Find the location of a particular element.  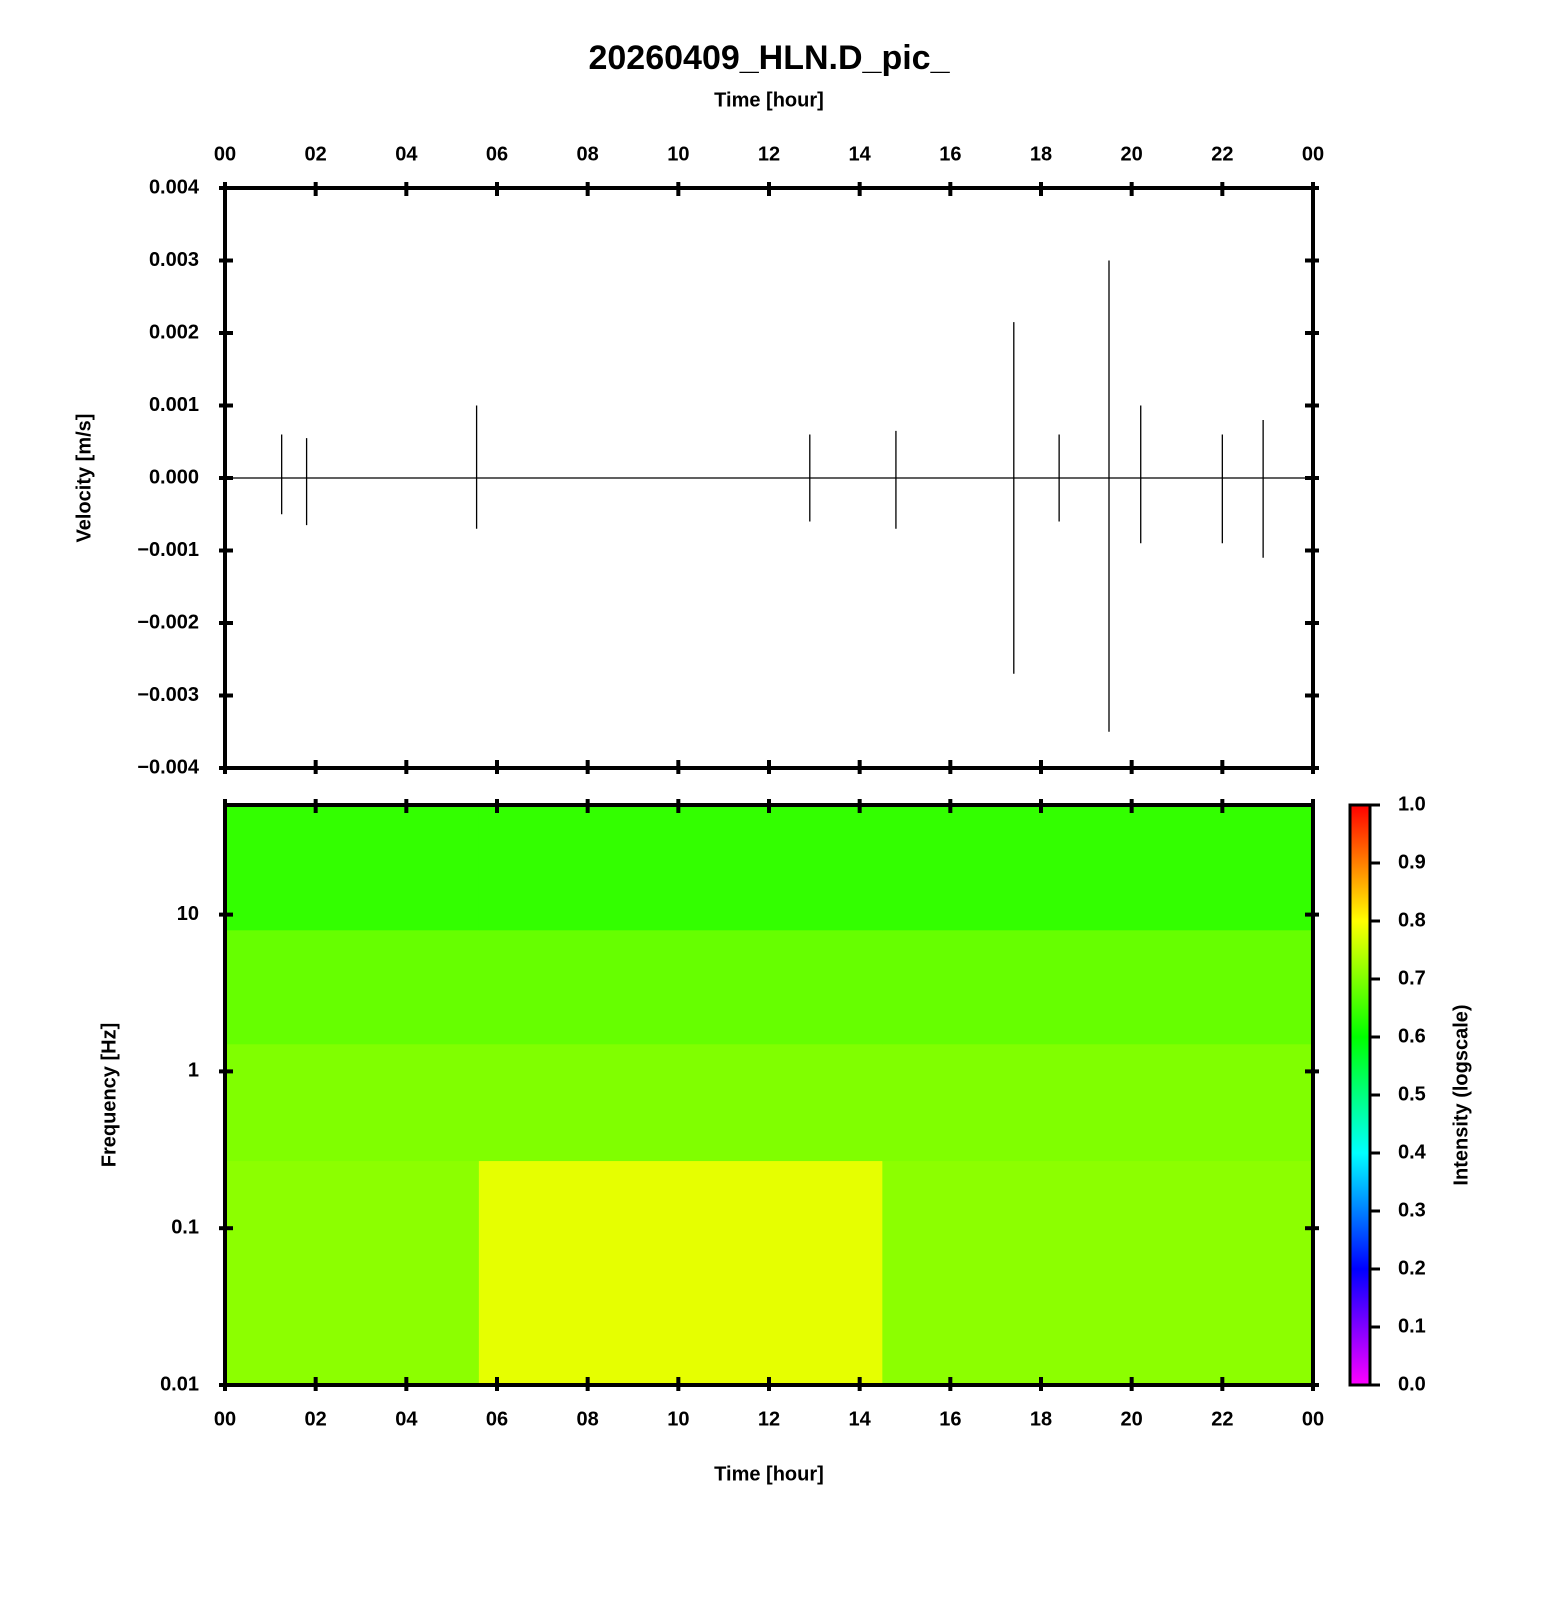

title: 20260409_HLN.D_pic_ is located at coordinates (769, 58).